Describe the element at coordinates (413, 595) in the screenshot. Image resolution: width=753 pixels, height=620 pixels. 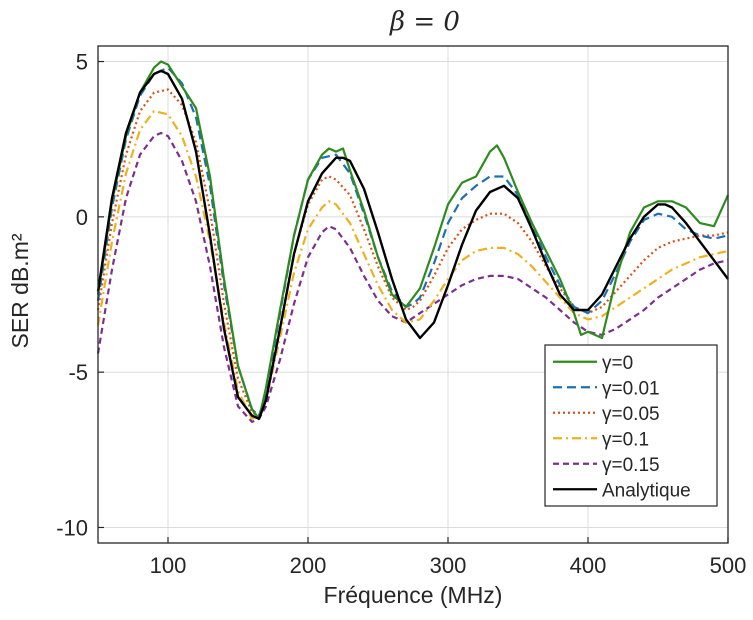
I see `x-axis-label: Fréquence (MHz)` at that location.